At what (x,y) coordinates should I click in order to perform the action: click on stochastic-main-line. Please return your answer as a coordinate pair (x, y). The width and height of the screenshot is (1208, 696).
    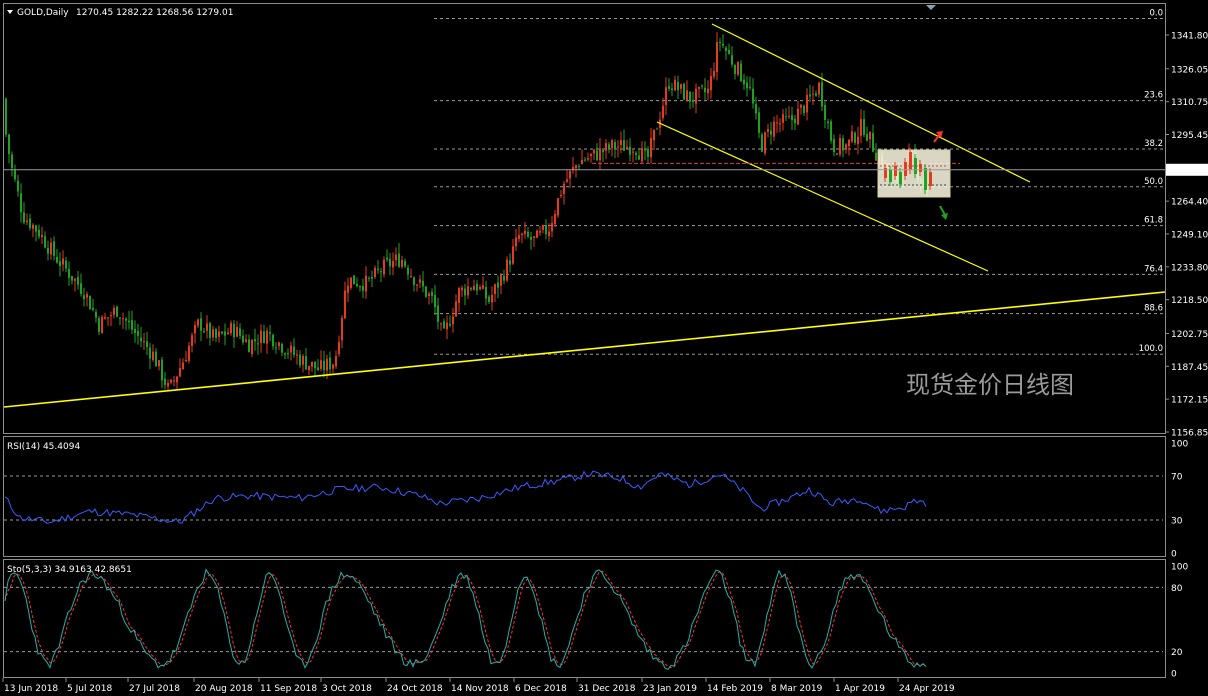
    Looking at the image, I should click on (465, 619).